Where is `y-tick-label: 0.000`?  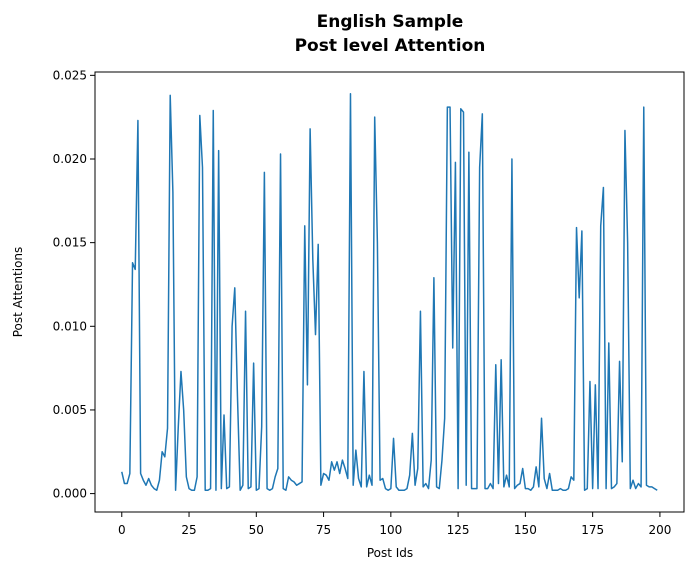
y-tick-label: 0.000 is located at coordinates (70, 494).